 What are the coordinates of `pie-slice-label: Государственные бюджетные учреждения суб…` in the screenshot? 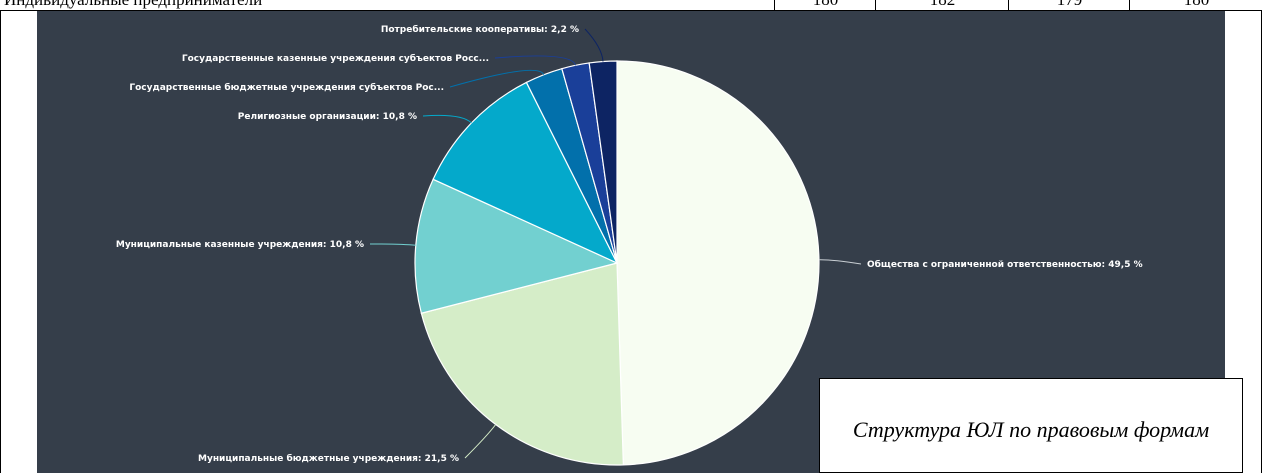 It's located at (286, 87).